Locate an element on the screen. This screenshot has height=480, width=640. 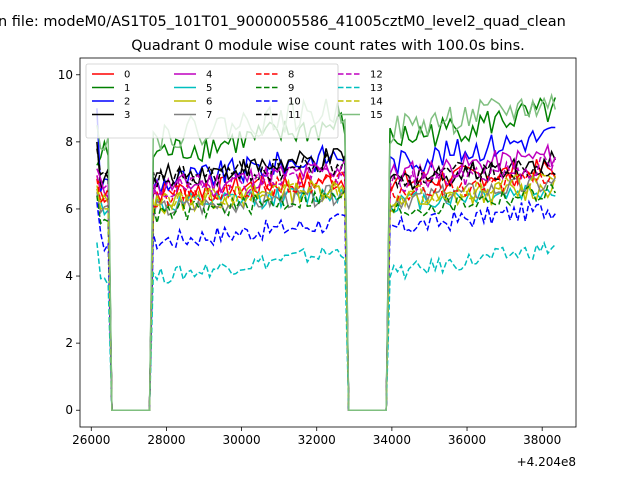
y-tick-label: 2 is located at coordinates (69, 343).